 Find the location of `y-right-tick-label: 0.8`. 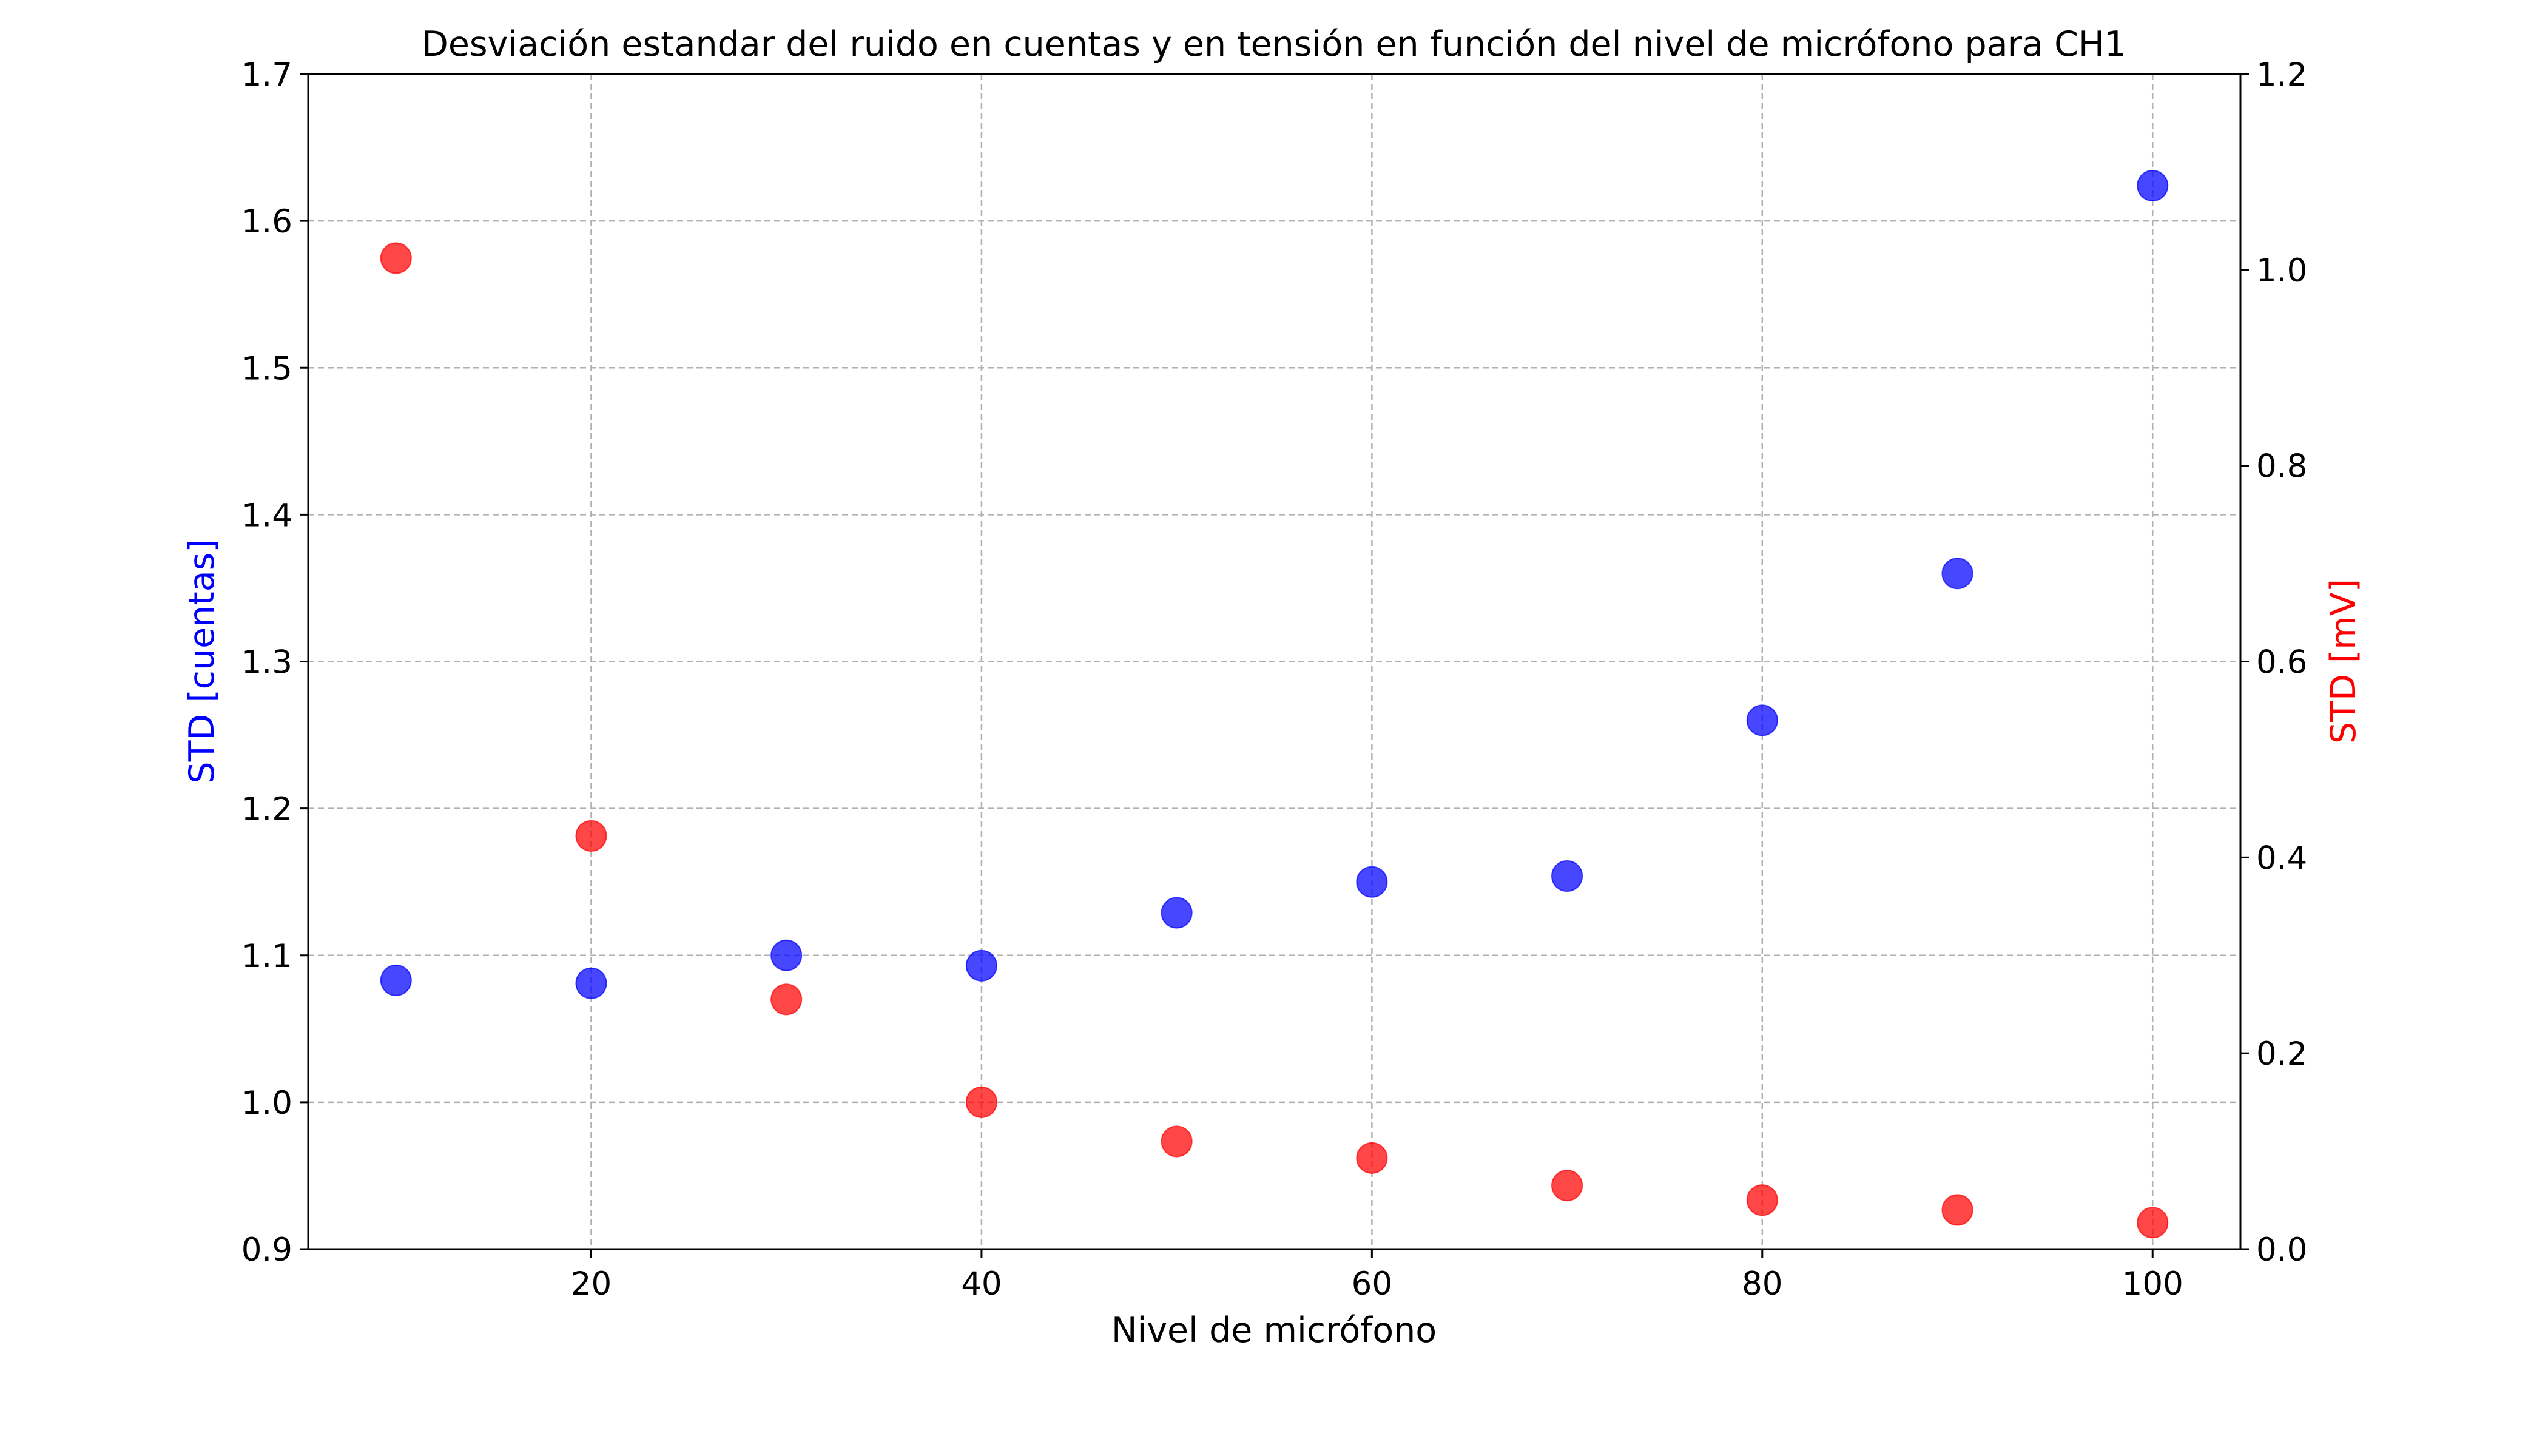

y-right-tick-label: 0.8 is located at coordinates (2281, 466).